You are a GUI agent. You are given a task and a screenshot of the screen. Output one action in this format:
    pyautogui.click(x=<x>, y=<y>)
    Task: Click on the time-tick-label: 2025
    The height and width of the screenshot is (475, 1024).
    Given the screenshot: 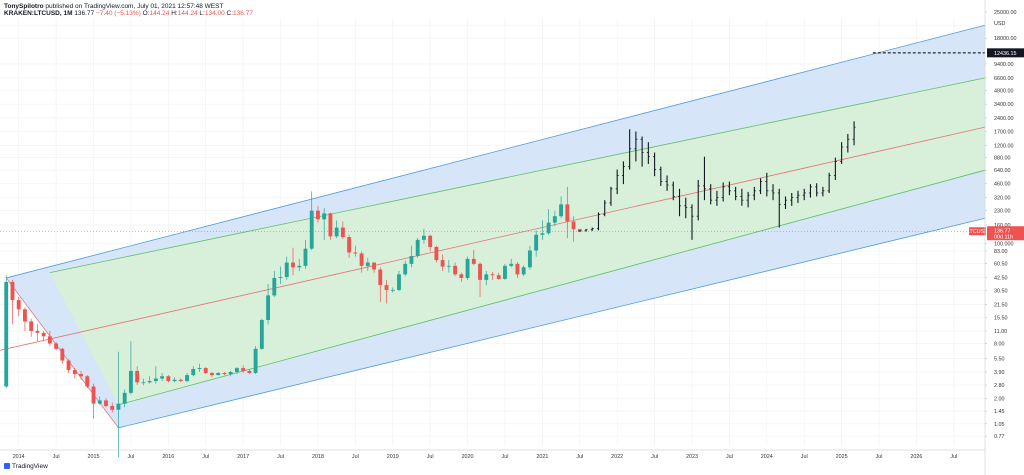 What is the action you would take?
    pyautogui.click(x=842, y=457)
    